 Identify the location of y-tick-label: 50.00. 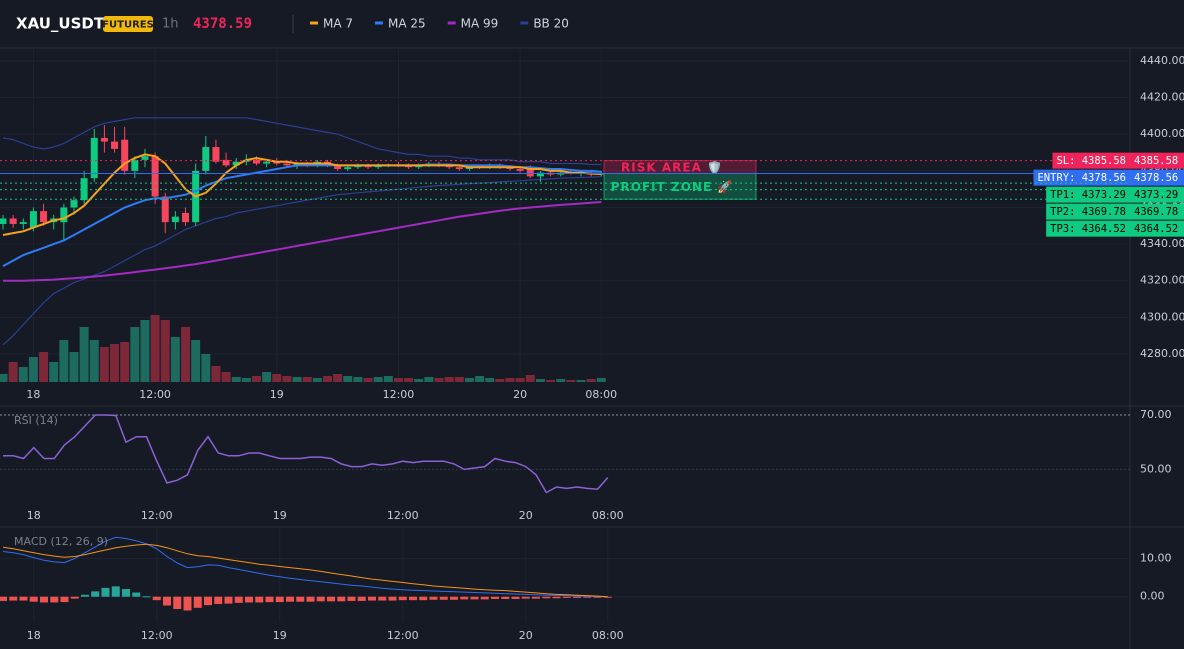
(1156, 468).